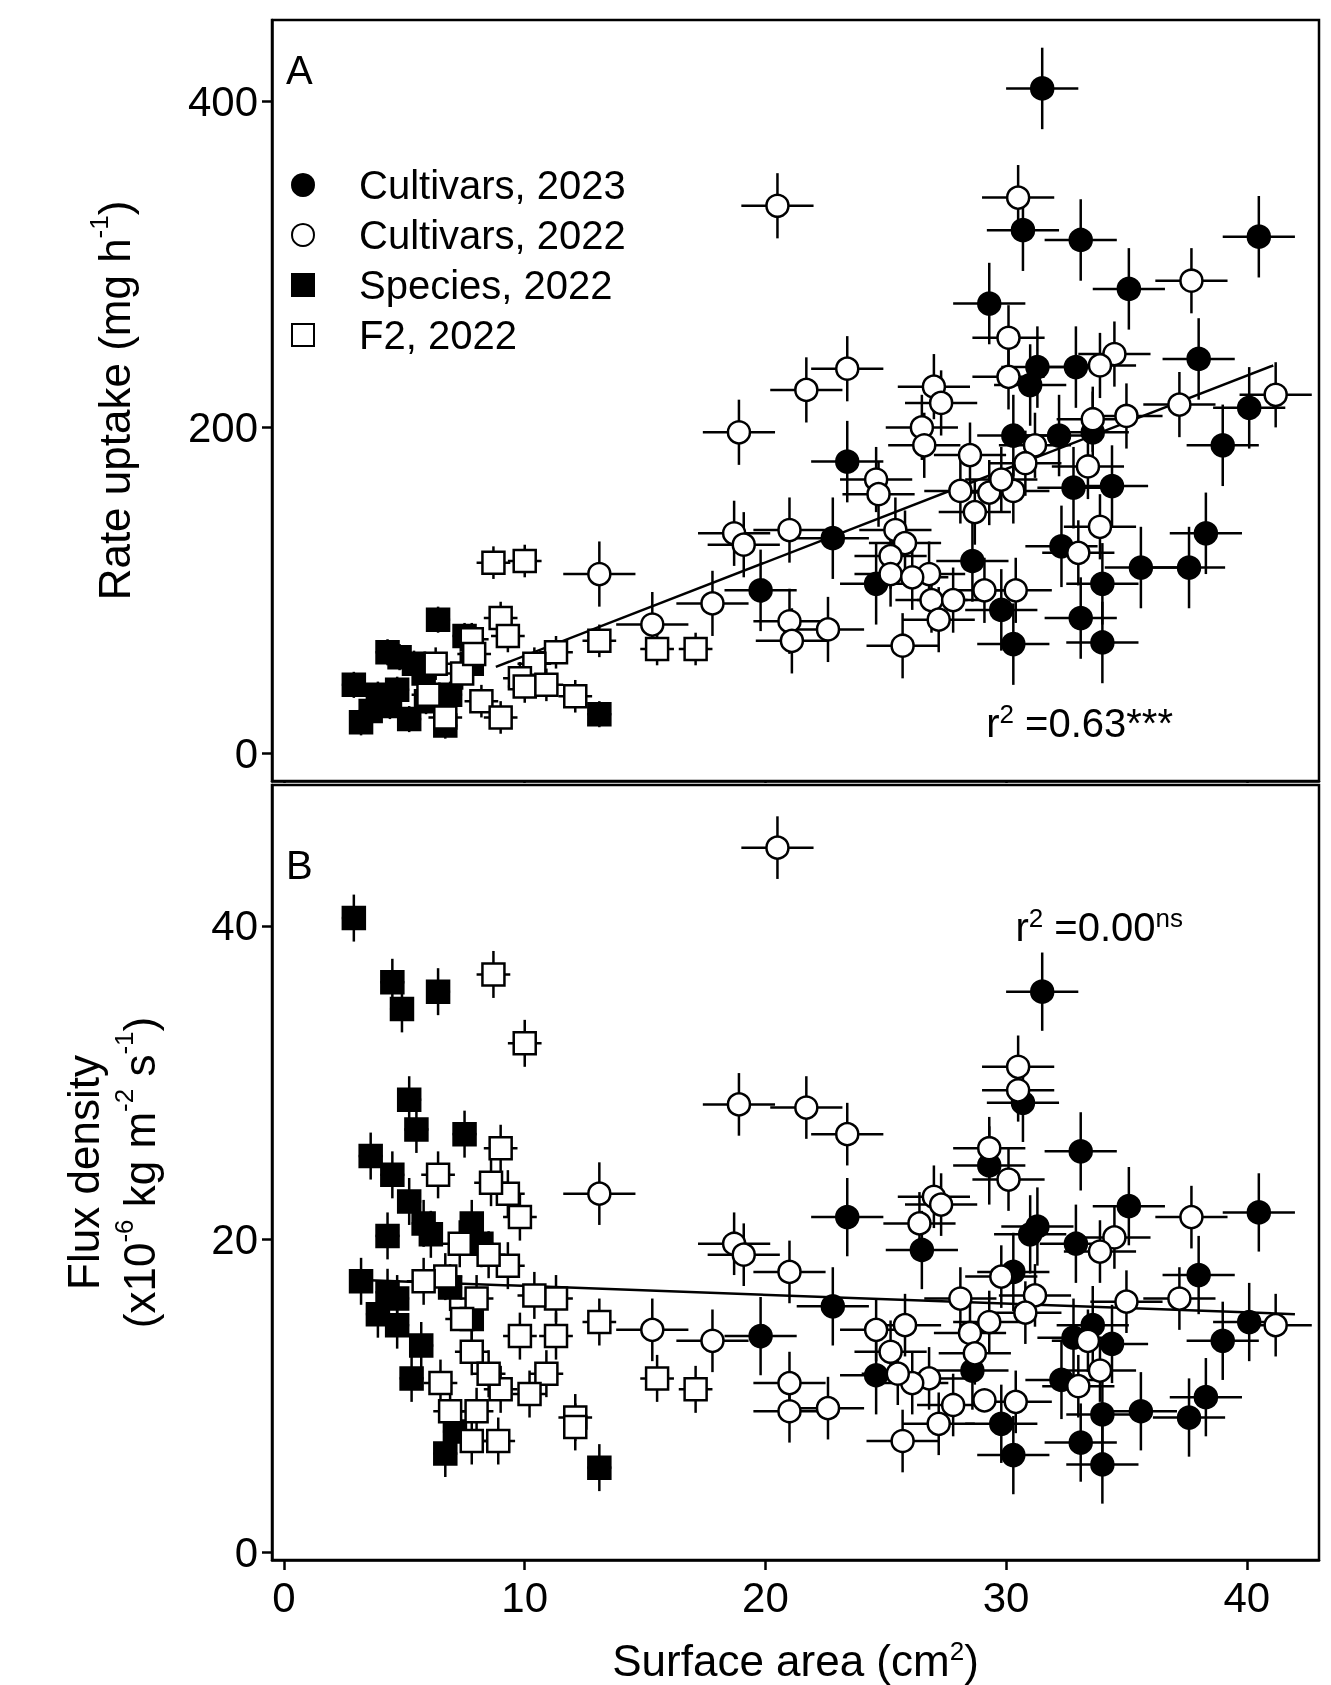 The height and width of the screenshot is (1685, 1331). I want to click on y-tick-label: 400, so click(222, 101).